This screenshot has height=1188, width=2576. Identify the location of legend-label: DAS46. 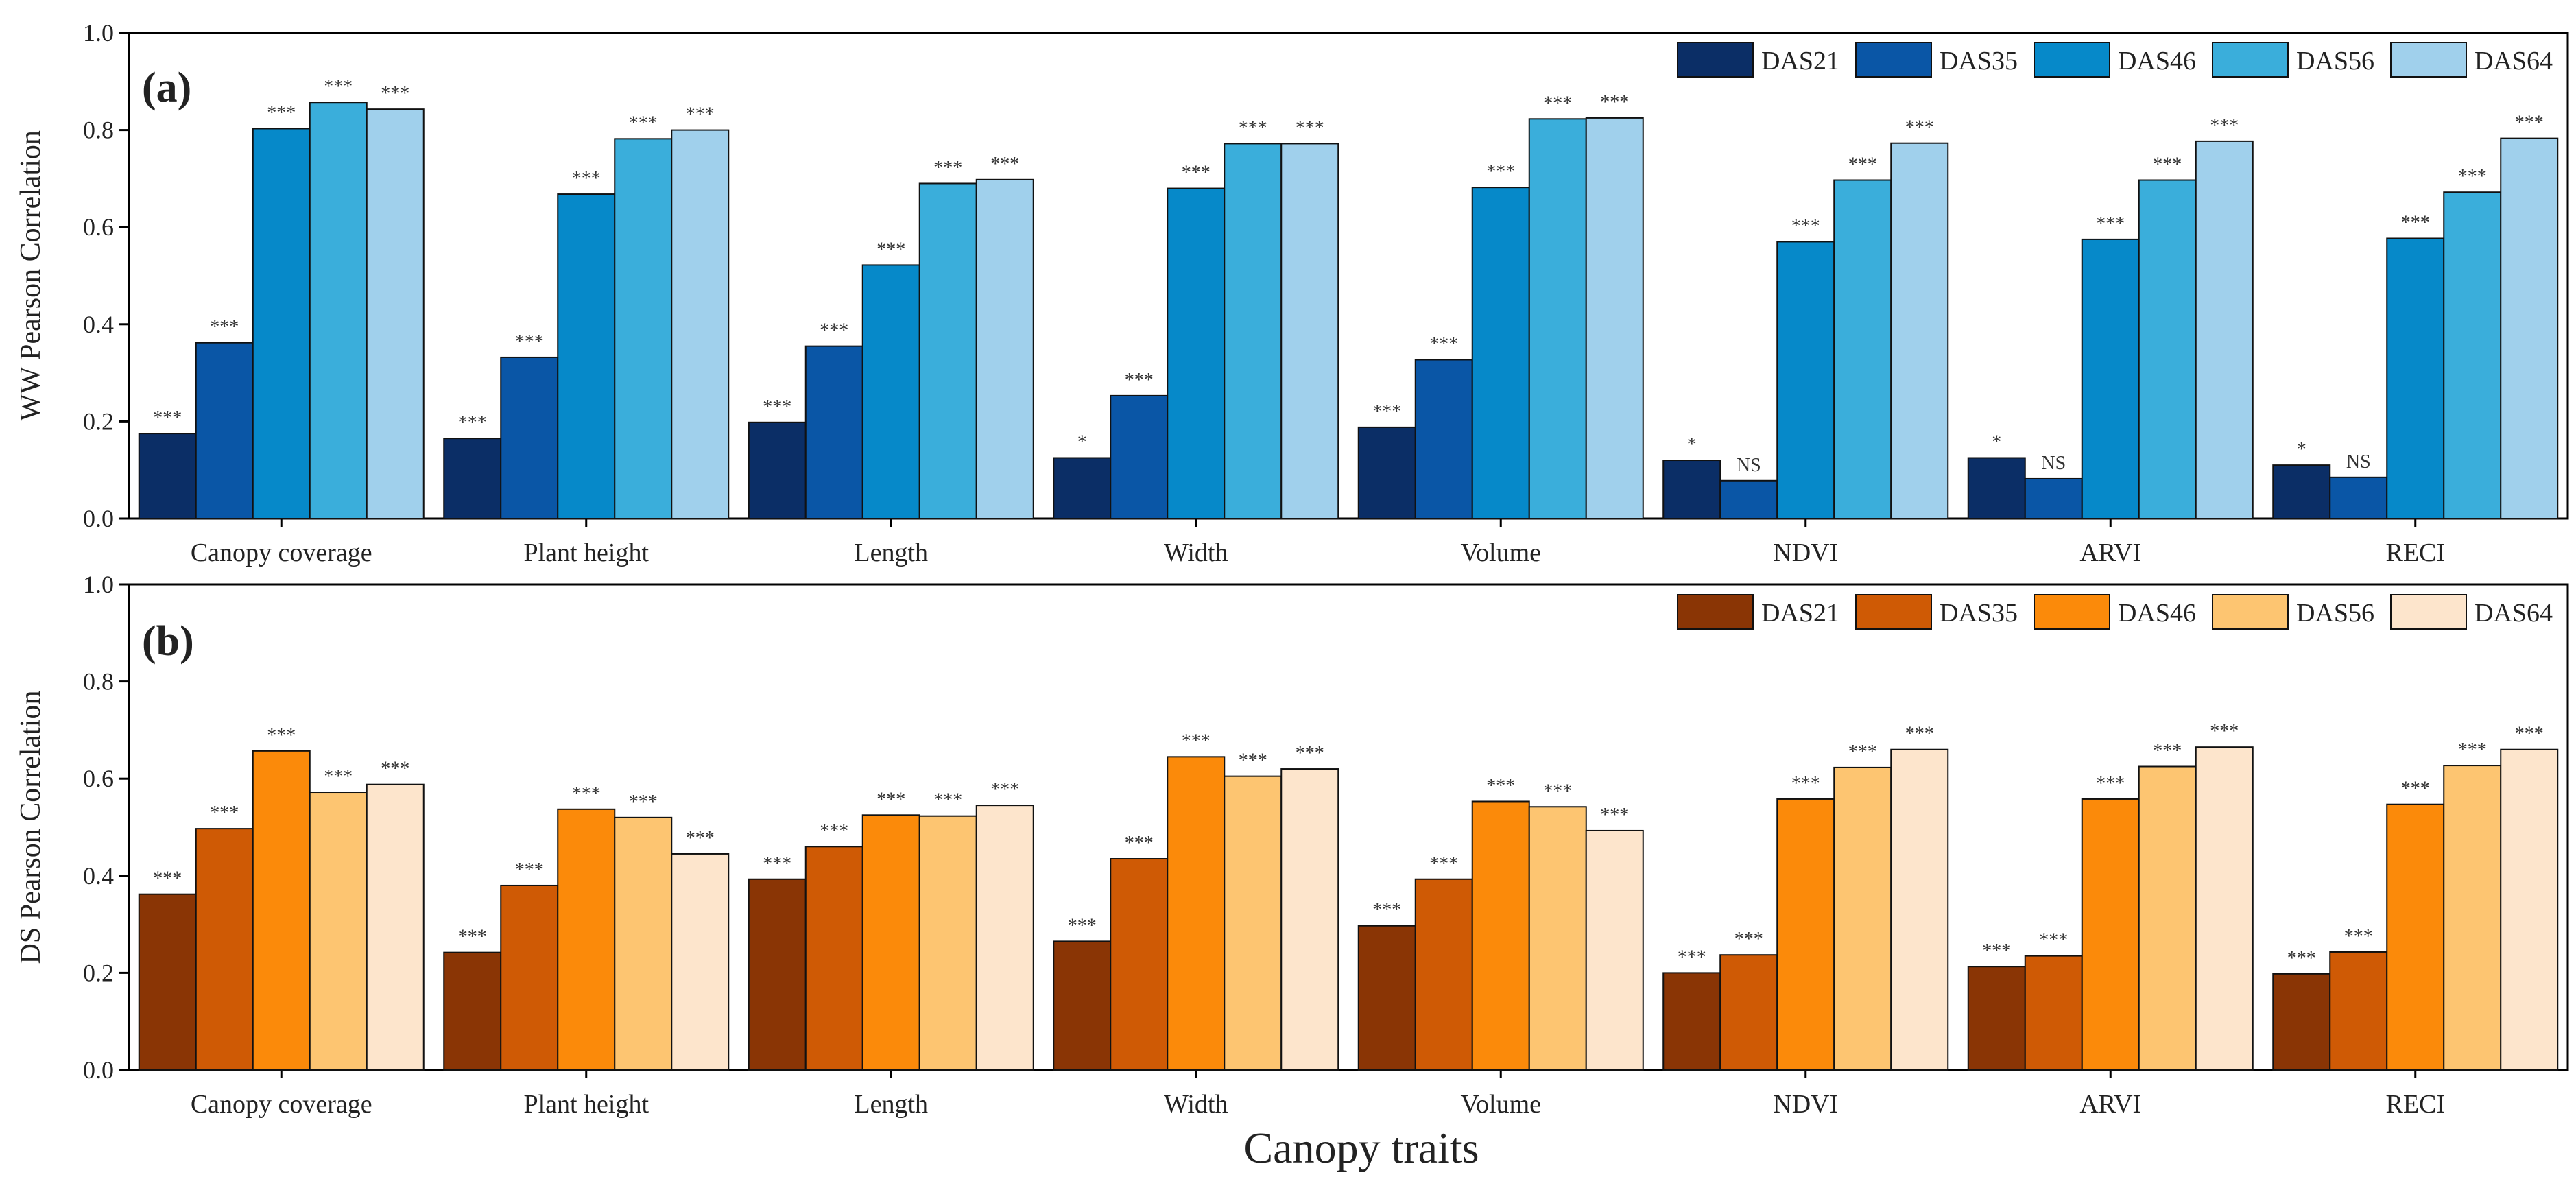
(2157, 613).